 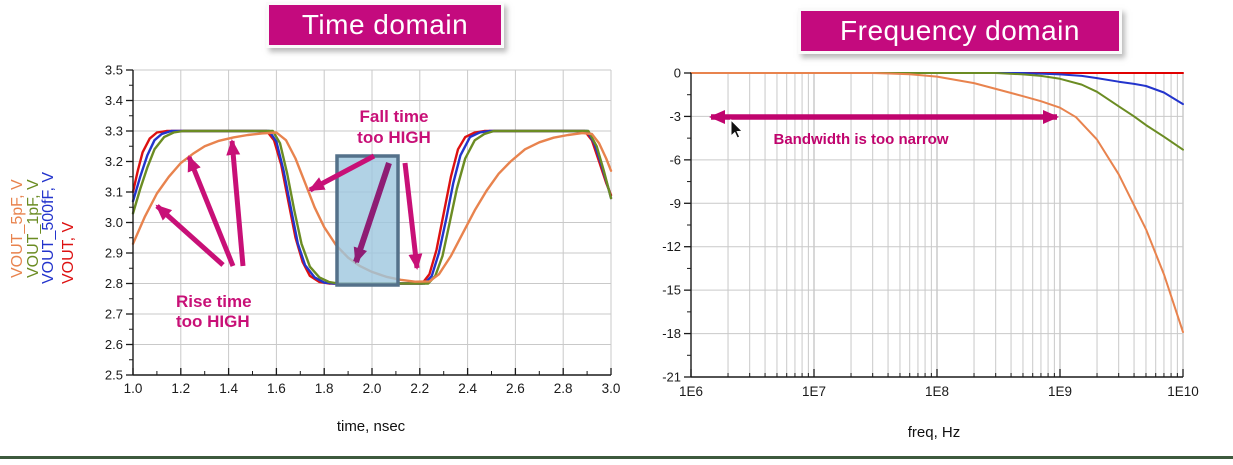 I want to click on time-domain-banner: Time domain, so click(x=385, y=25).